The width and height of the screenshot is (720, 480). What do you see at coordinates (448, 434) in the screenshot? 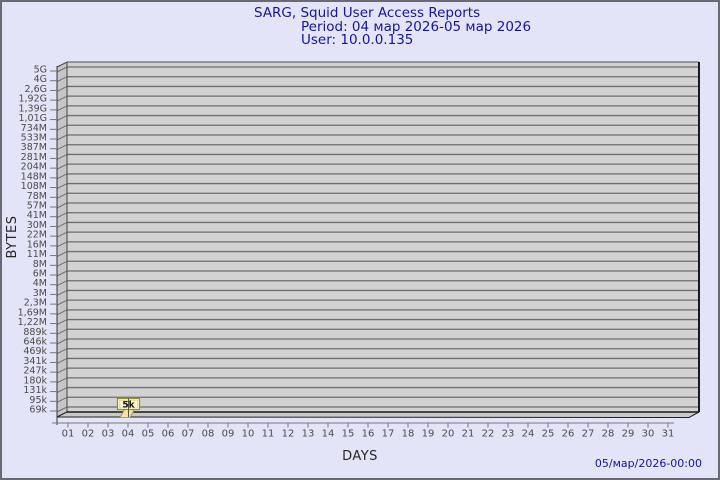
I see `x-tick-label: 20` at bounding box center [448, 434].